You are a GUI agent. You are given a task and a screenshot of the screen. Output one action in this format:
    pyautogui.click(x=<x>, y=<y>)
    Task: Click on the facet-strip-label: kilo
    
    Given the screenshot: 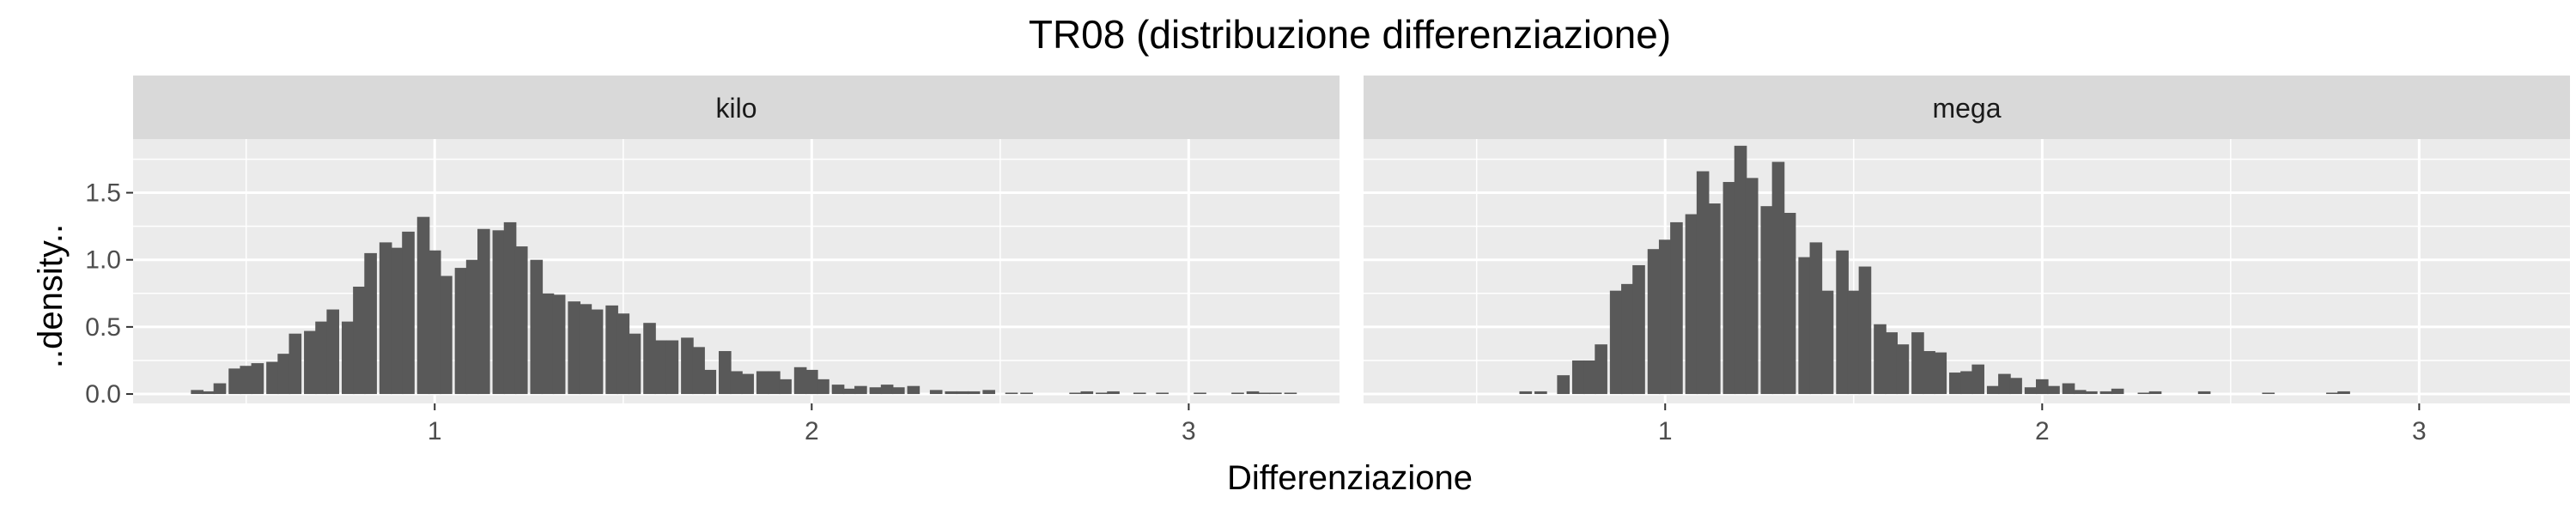 What is the action you would take?
    pyautogui.click(x=735, y=108)
    